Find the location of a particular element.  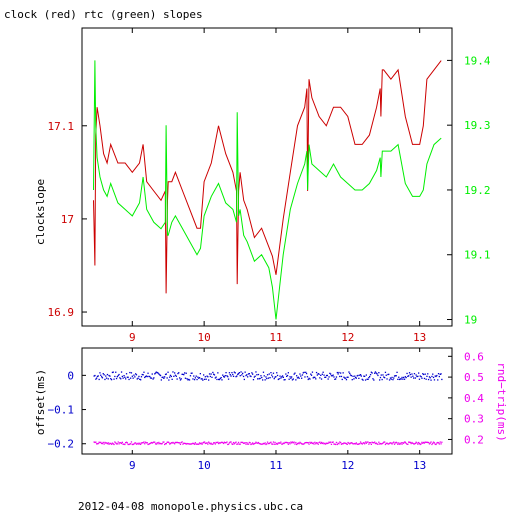

top-ytick-right-label-4: 19.4 is located at coordinates (477, 60).